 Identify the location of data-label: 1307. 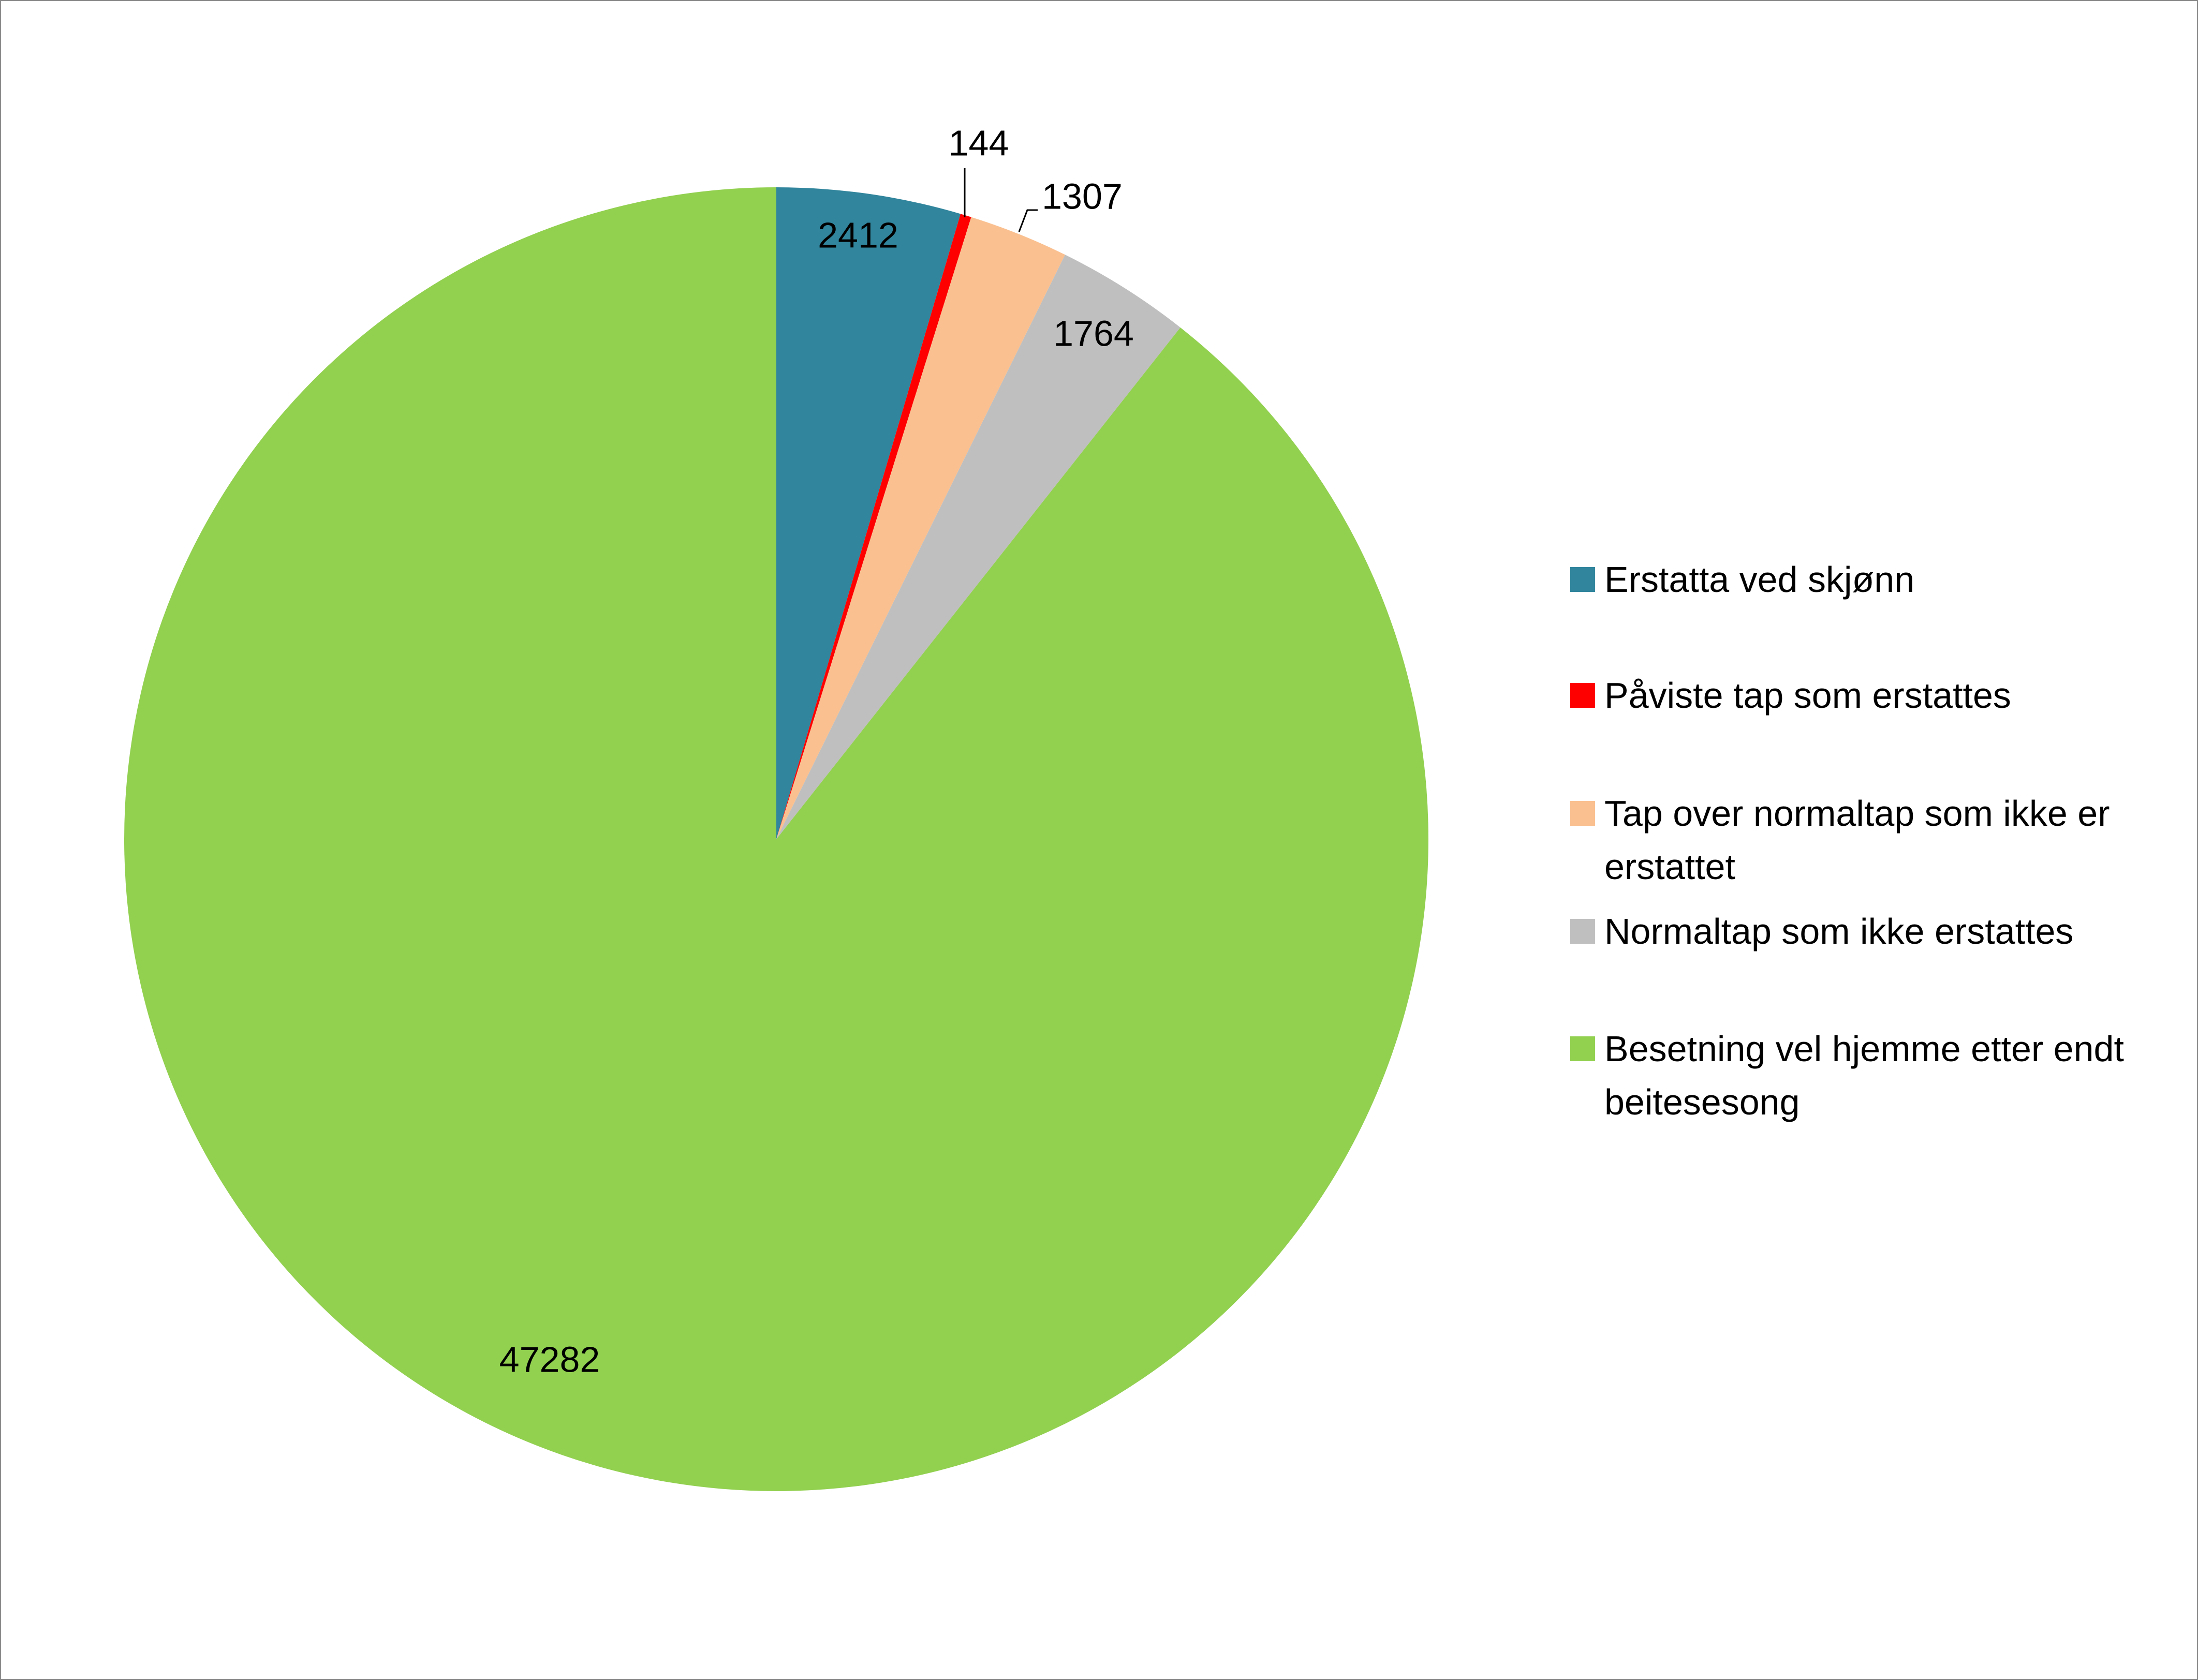
(1082, 196).